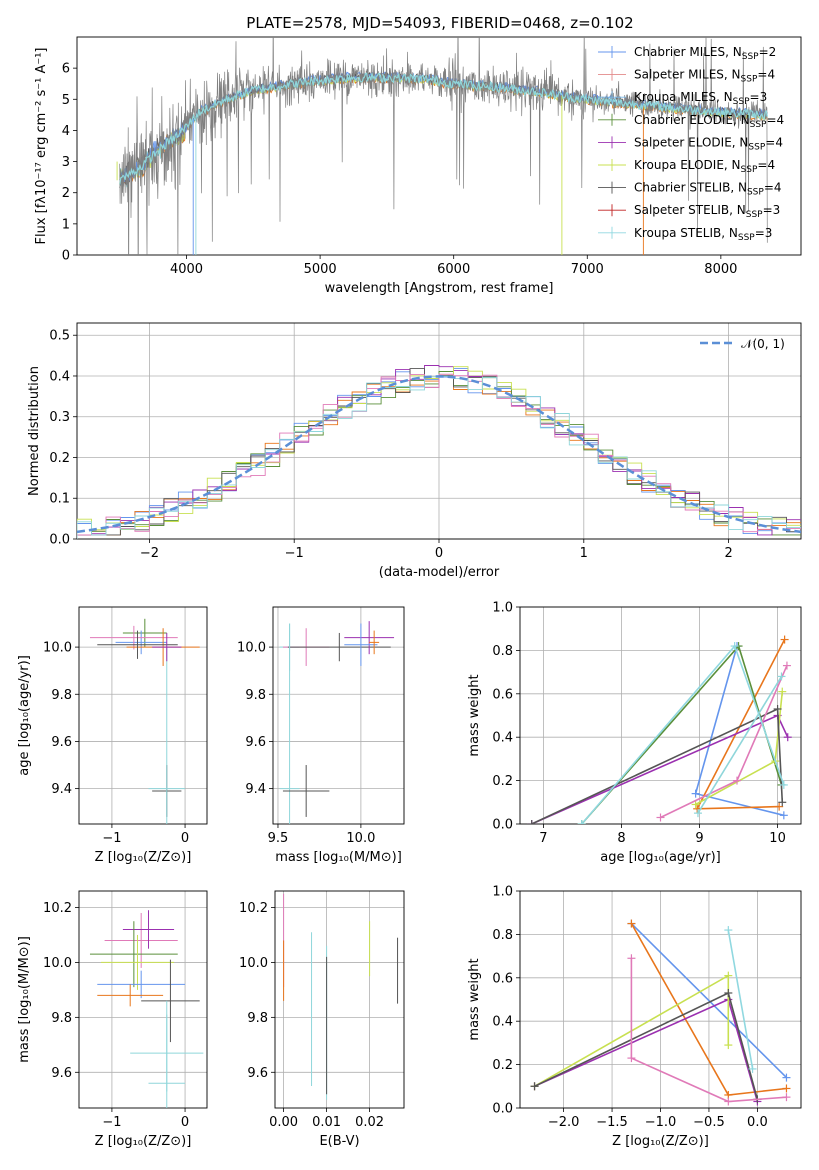 The width and height of the screenshot is (819, 1170). I want to click on legend-entry: Kroupa STELIB, NSSP=3, so click(703, 234).